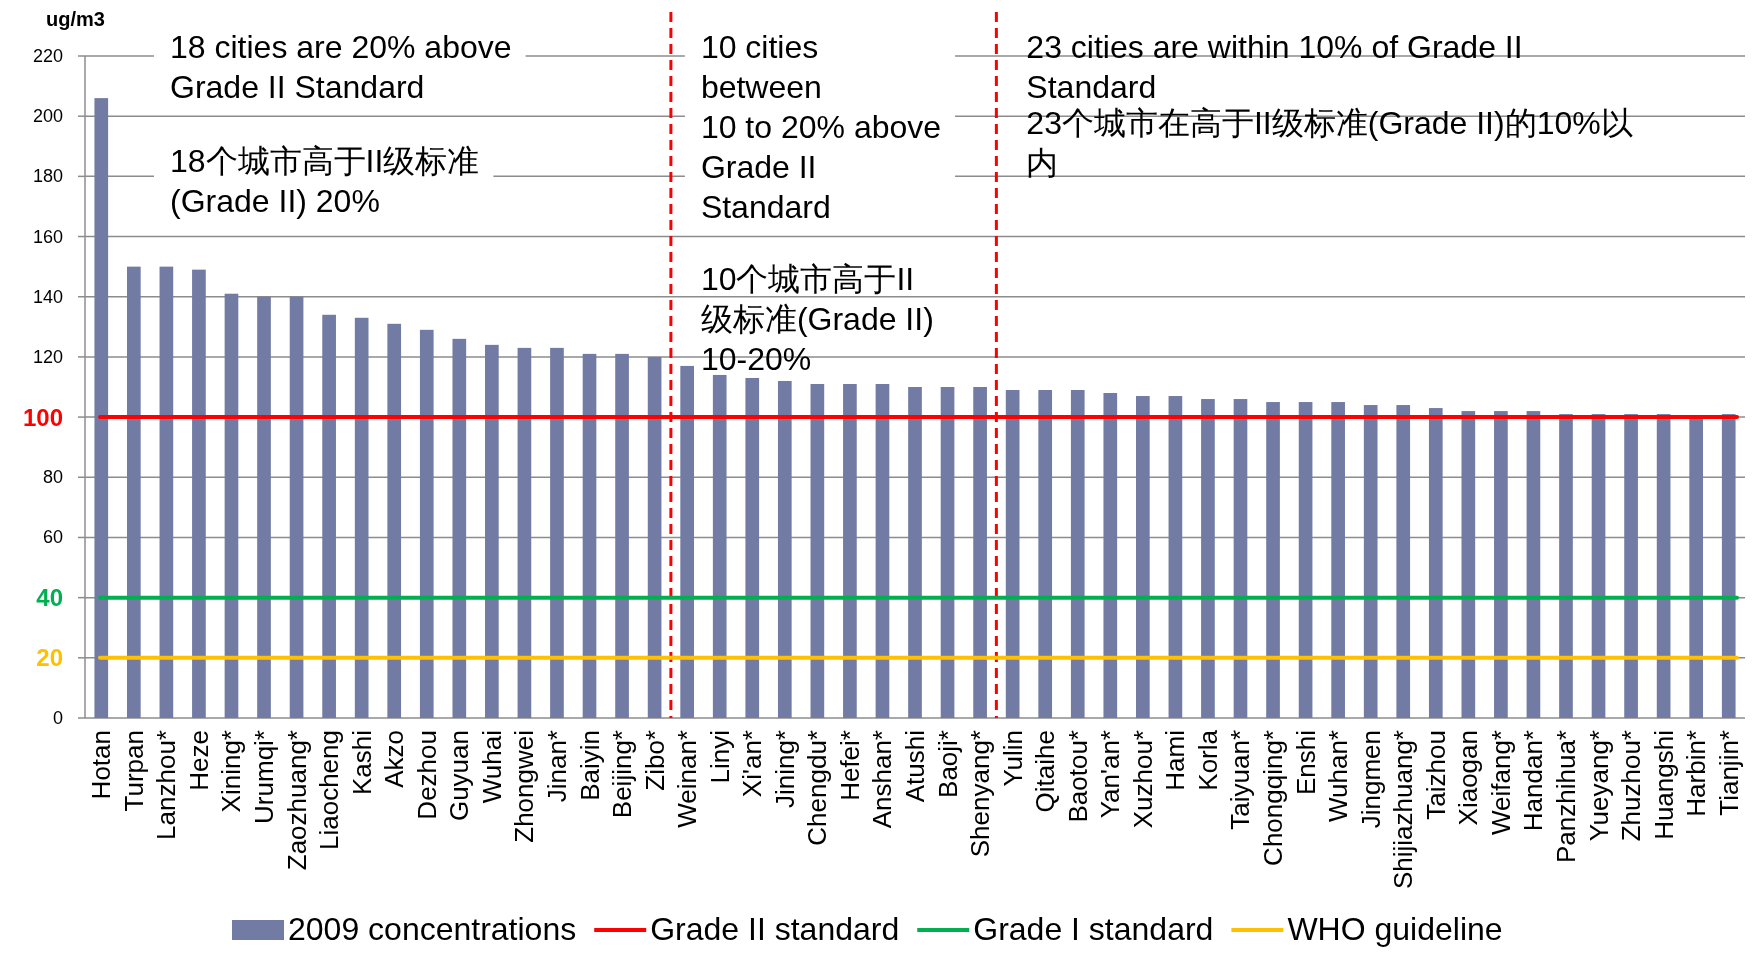 The height and width of the screenshot is (958, 1754). Describe the element at coordinates (1565, 796) in the screenshot. I see `x-tick-label: Panzhihua*` at that location.